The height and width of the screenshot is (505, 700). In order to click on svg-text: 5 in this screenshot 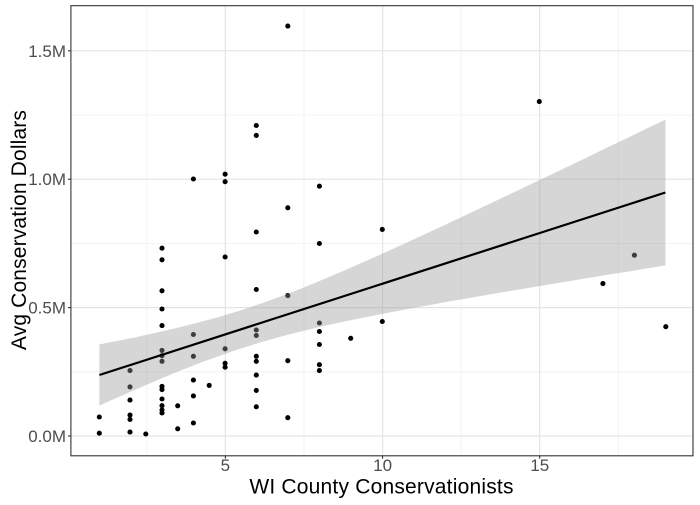, I will do `click(225, 465)`.